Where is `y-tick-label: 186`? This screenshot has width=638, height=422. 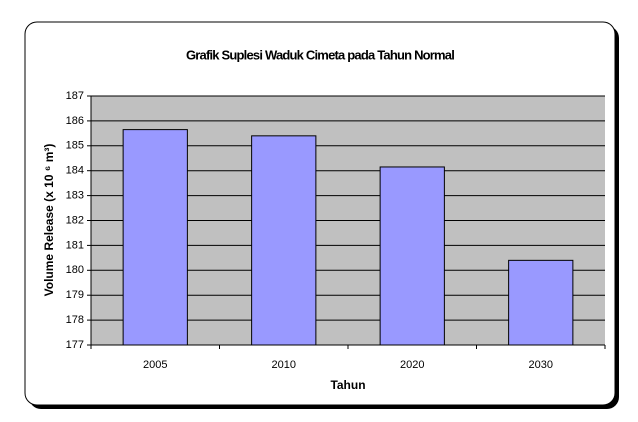 y-tick-label: 186 is located at coordinates (75, 121).